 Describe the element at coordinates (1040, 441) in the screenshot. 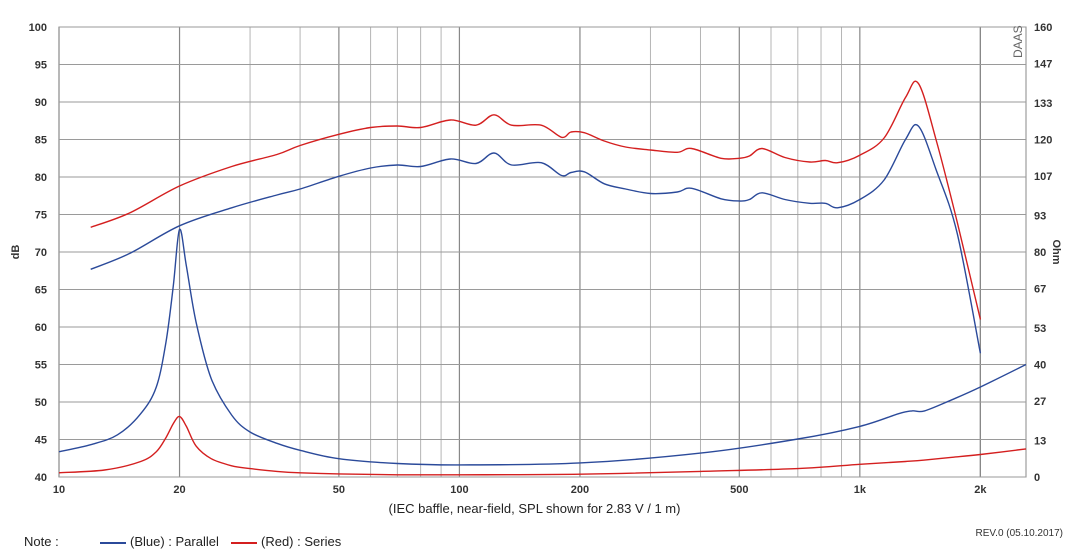

I see `y-right-tick-label: 13` at that location.